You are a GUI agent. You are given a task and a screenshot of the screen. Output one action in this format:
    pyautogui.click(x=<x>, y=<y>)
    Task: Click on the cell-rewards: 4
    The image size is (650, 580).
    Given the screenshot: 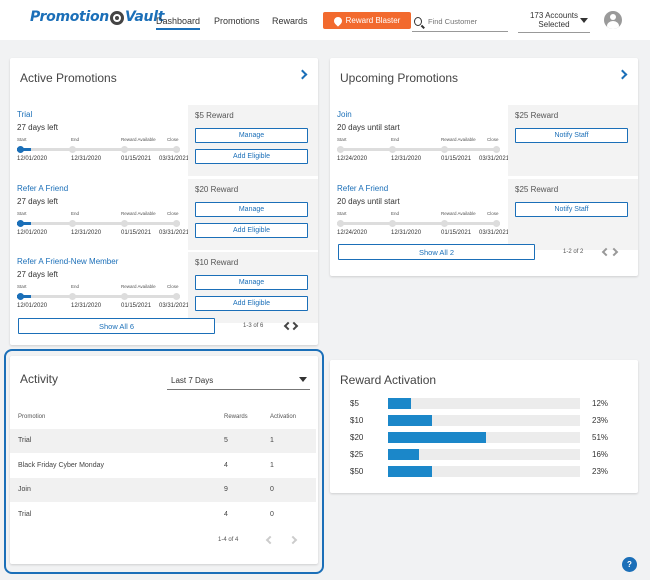 What is the action you would take?
    pyautogui.click(x=226, y=514)
    